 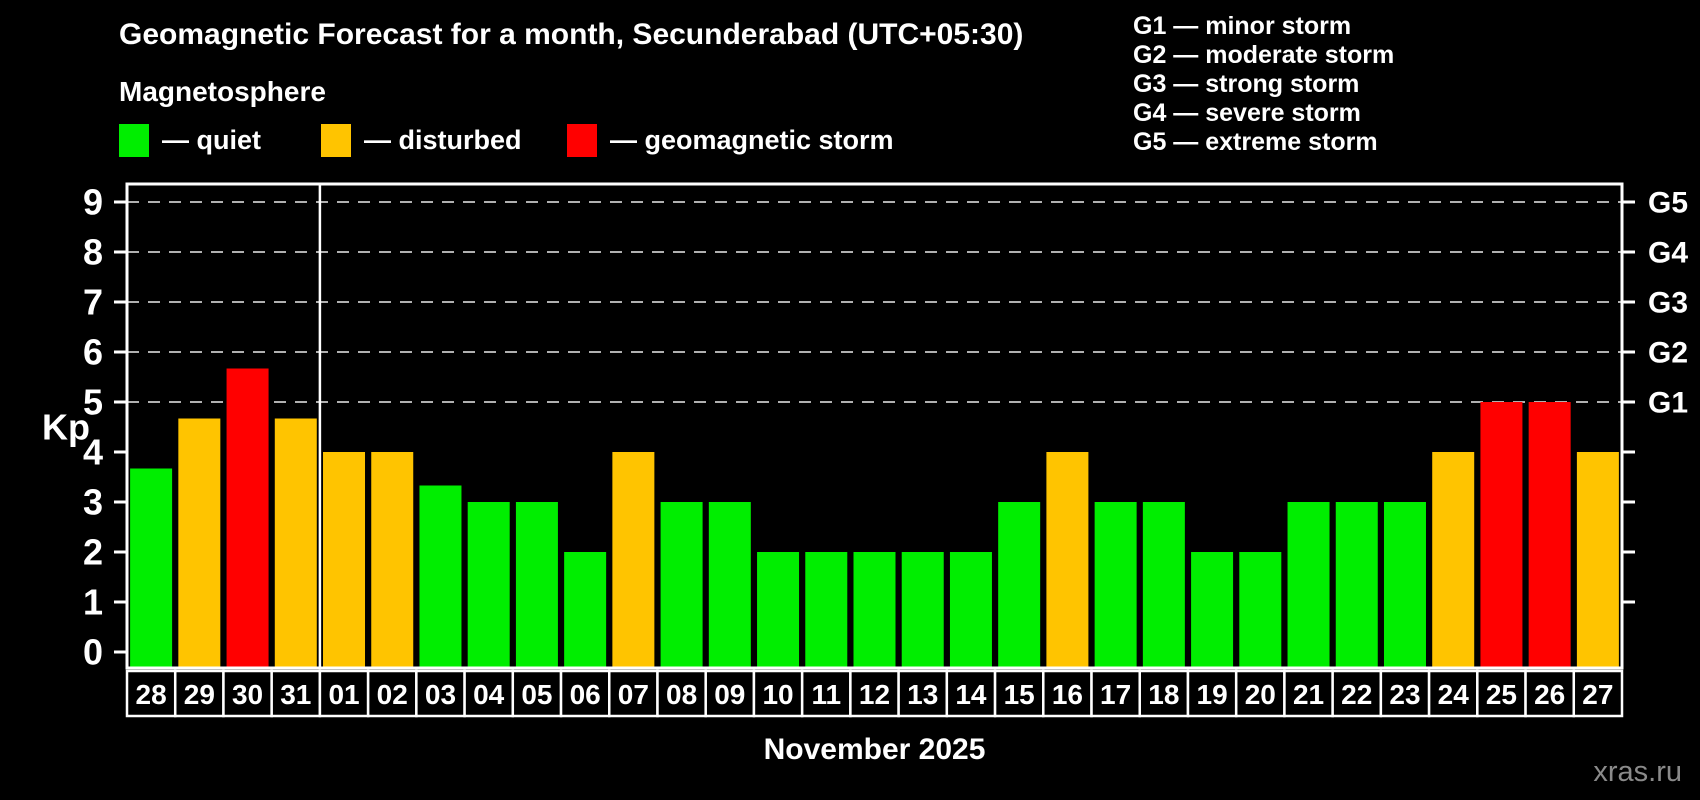 What do you see at coordinates (134, 140) in the screenshot?
I see `quiet-color-swatch` at bounding box center [134, 140].